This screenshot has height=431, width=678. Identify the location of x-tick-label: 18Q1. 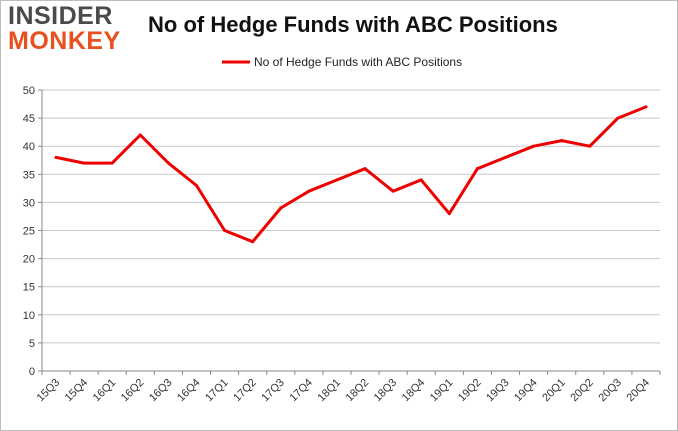
(330, 391).